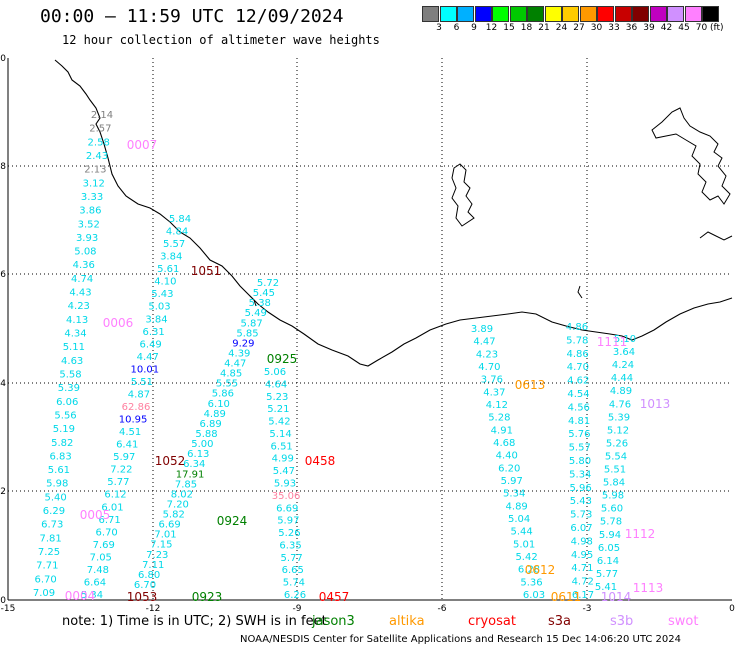 The width and height of the screenshot is (740, 650). I want to click on wave-height-value: 5.12, so click(618, 430).